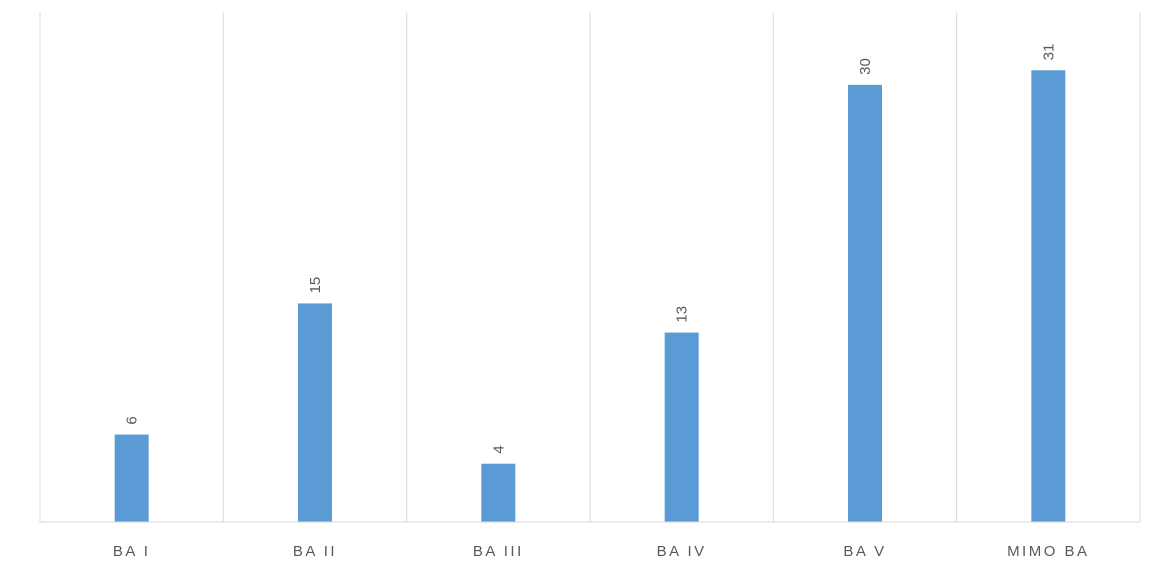 The image size is (1153, 574). I want to click on category-label: BA V, so click(864, 551).